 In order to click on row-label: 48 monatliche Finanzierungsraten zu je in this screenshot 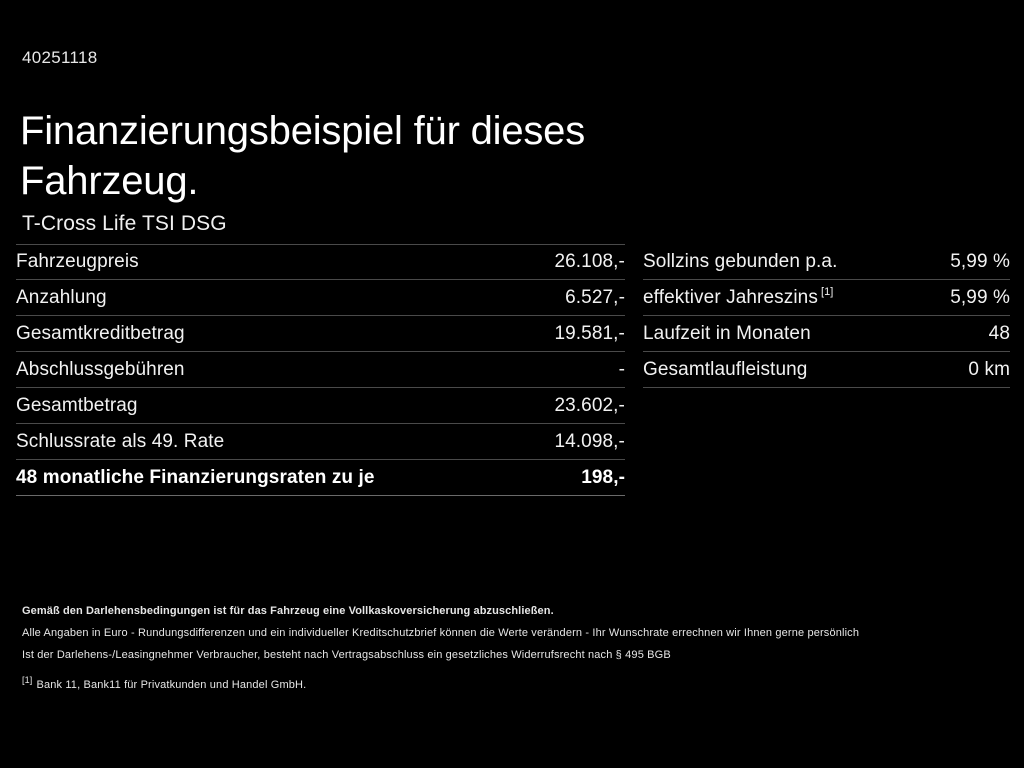, I will do `click(195, 477)`.